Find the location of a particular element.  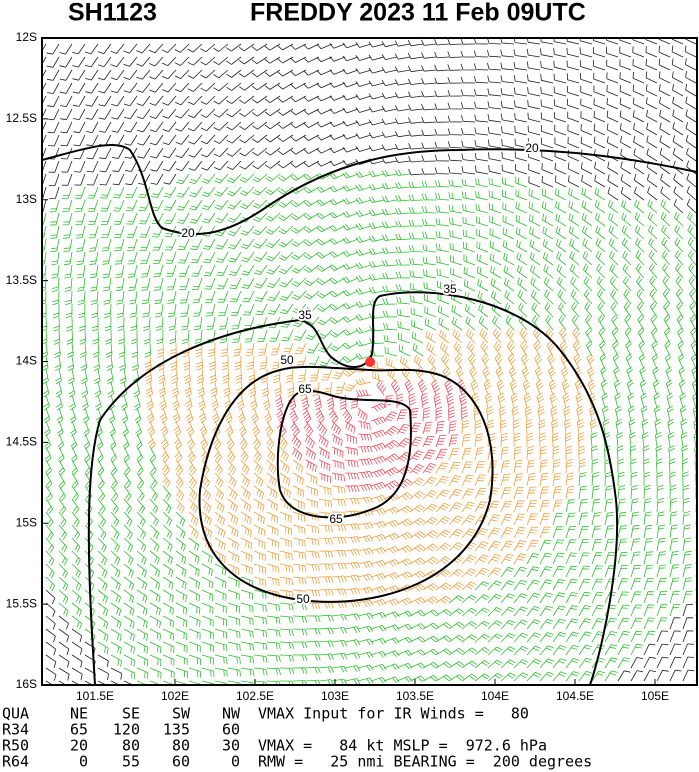

table-cell: R50 is located at coordinates (15, 746).